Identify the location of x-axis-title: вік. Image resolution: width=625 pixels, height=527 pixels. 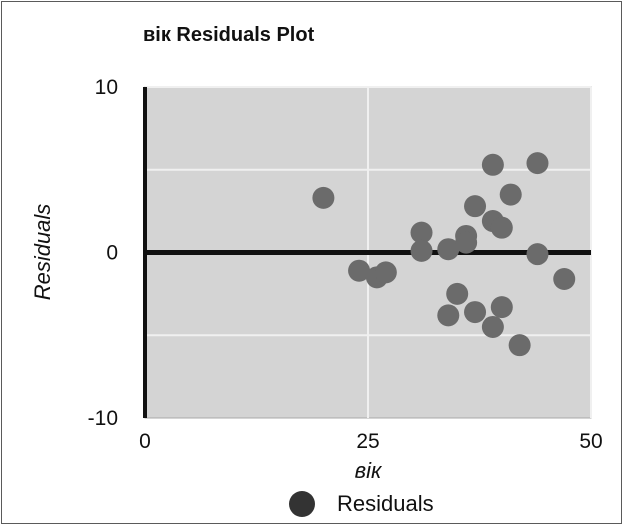
(369, 470).